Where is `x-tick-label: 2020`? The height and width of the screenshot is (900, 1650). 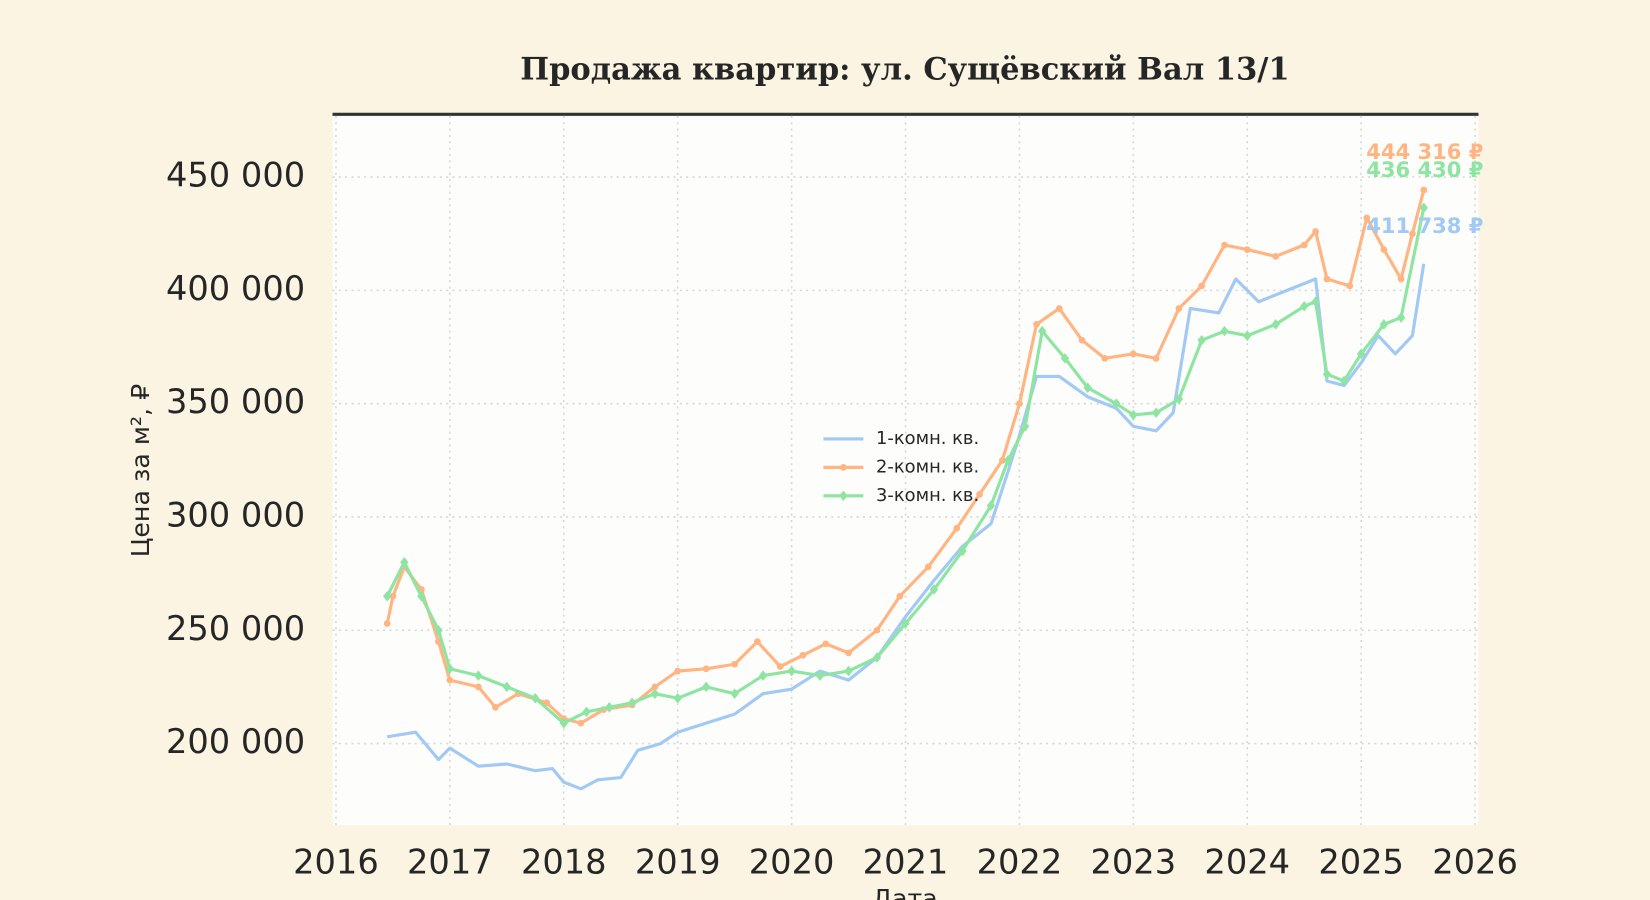 x-tick-label: 2020 is located at coordinates (792, 862).